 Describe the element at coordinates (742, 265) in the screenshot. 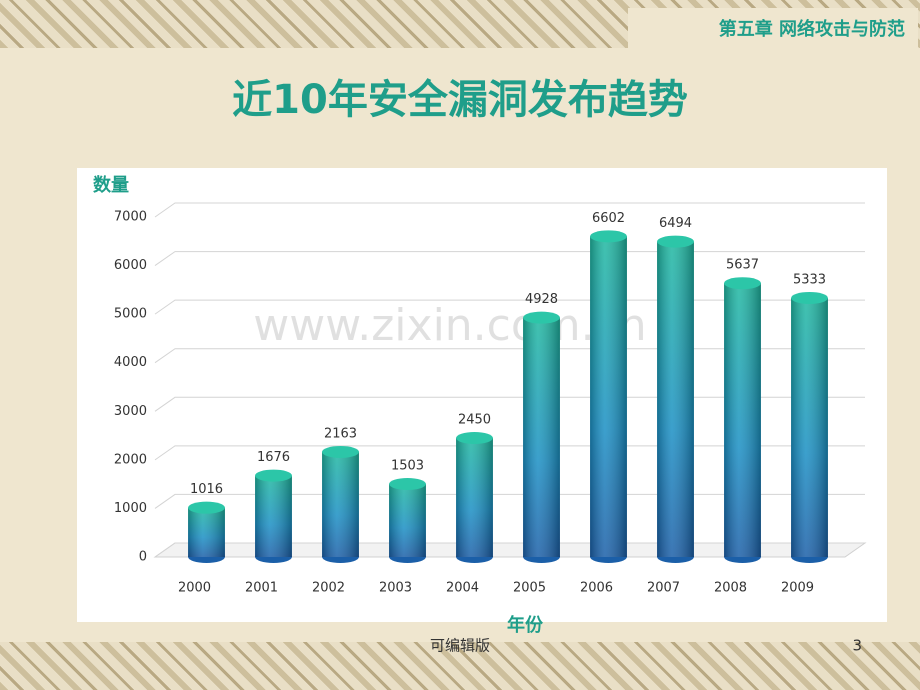

I see `value-label: 5637` at that location.